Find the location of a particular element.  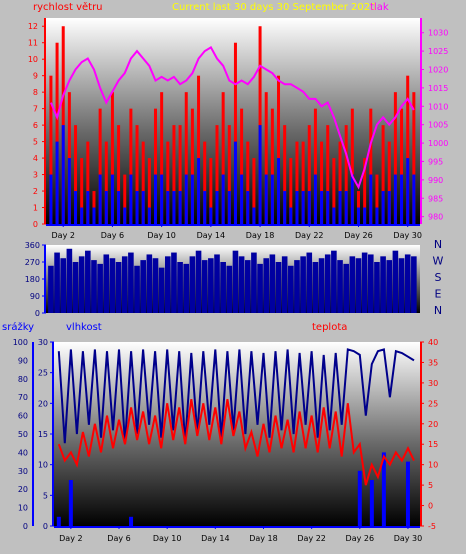

rain-axis-label: srážky is located at coordinates (18, 327).